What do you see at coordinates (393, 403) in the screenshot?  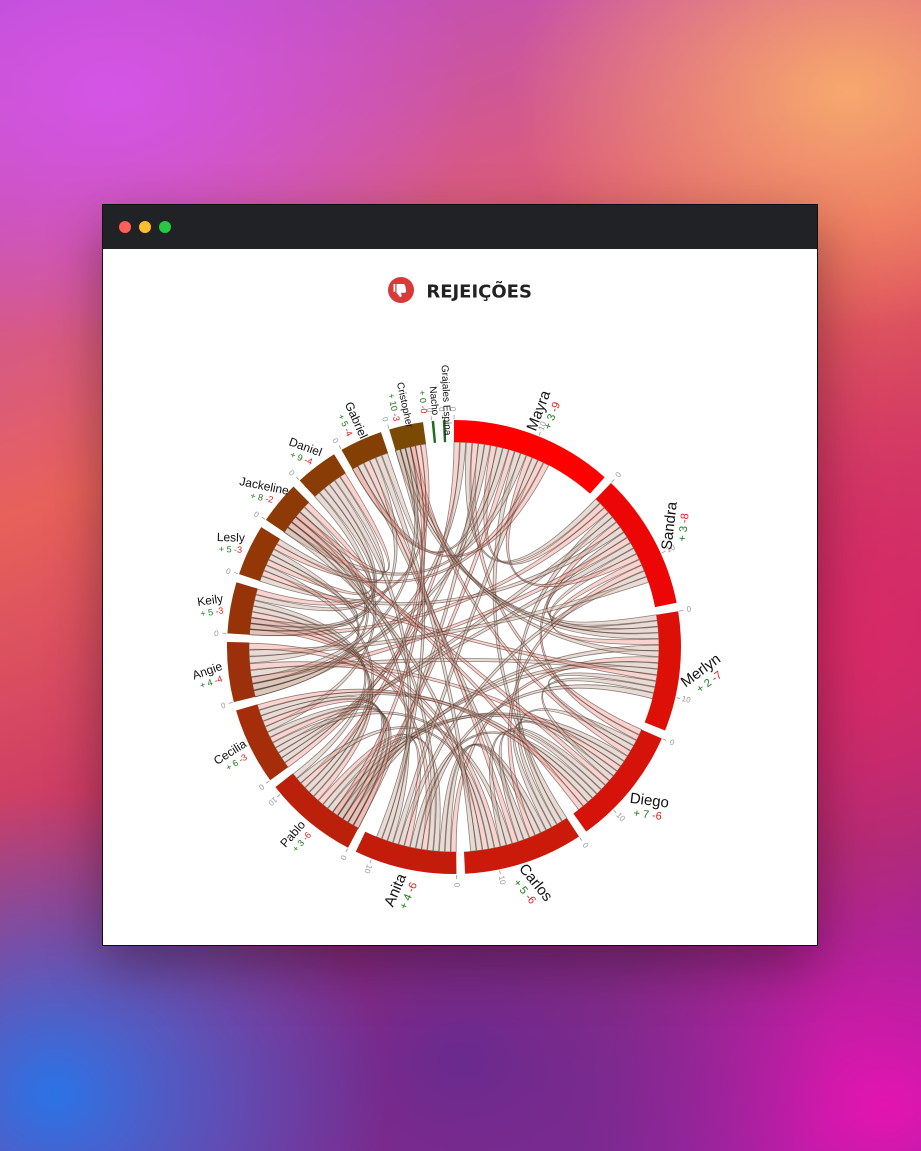 I see `positive-count: + 10` at bounding box center [393, 403].